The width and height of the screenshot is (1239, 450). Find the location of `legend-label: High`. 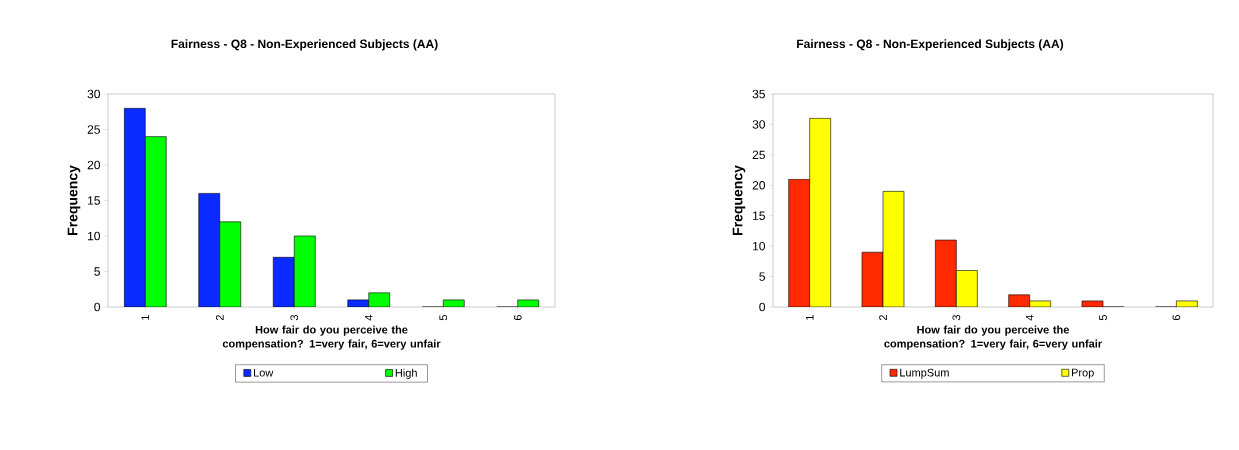

legend-label: High is located at coordinates (406, 373).